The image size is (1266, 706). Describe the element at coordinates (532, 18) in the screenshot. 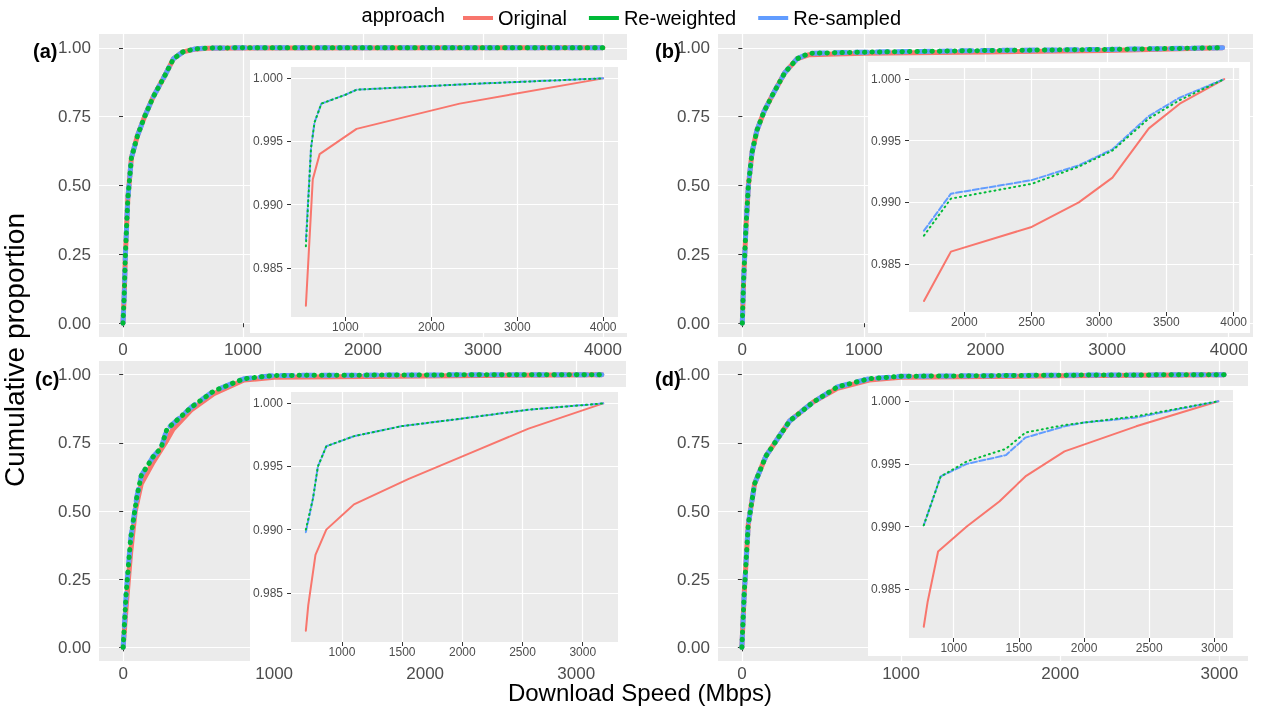

I see `legend-label: Original` at that location.